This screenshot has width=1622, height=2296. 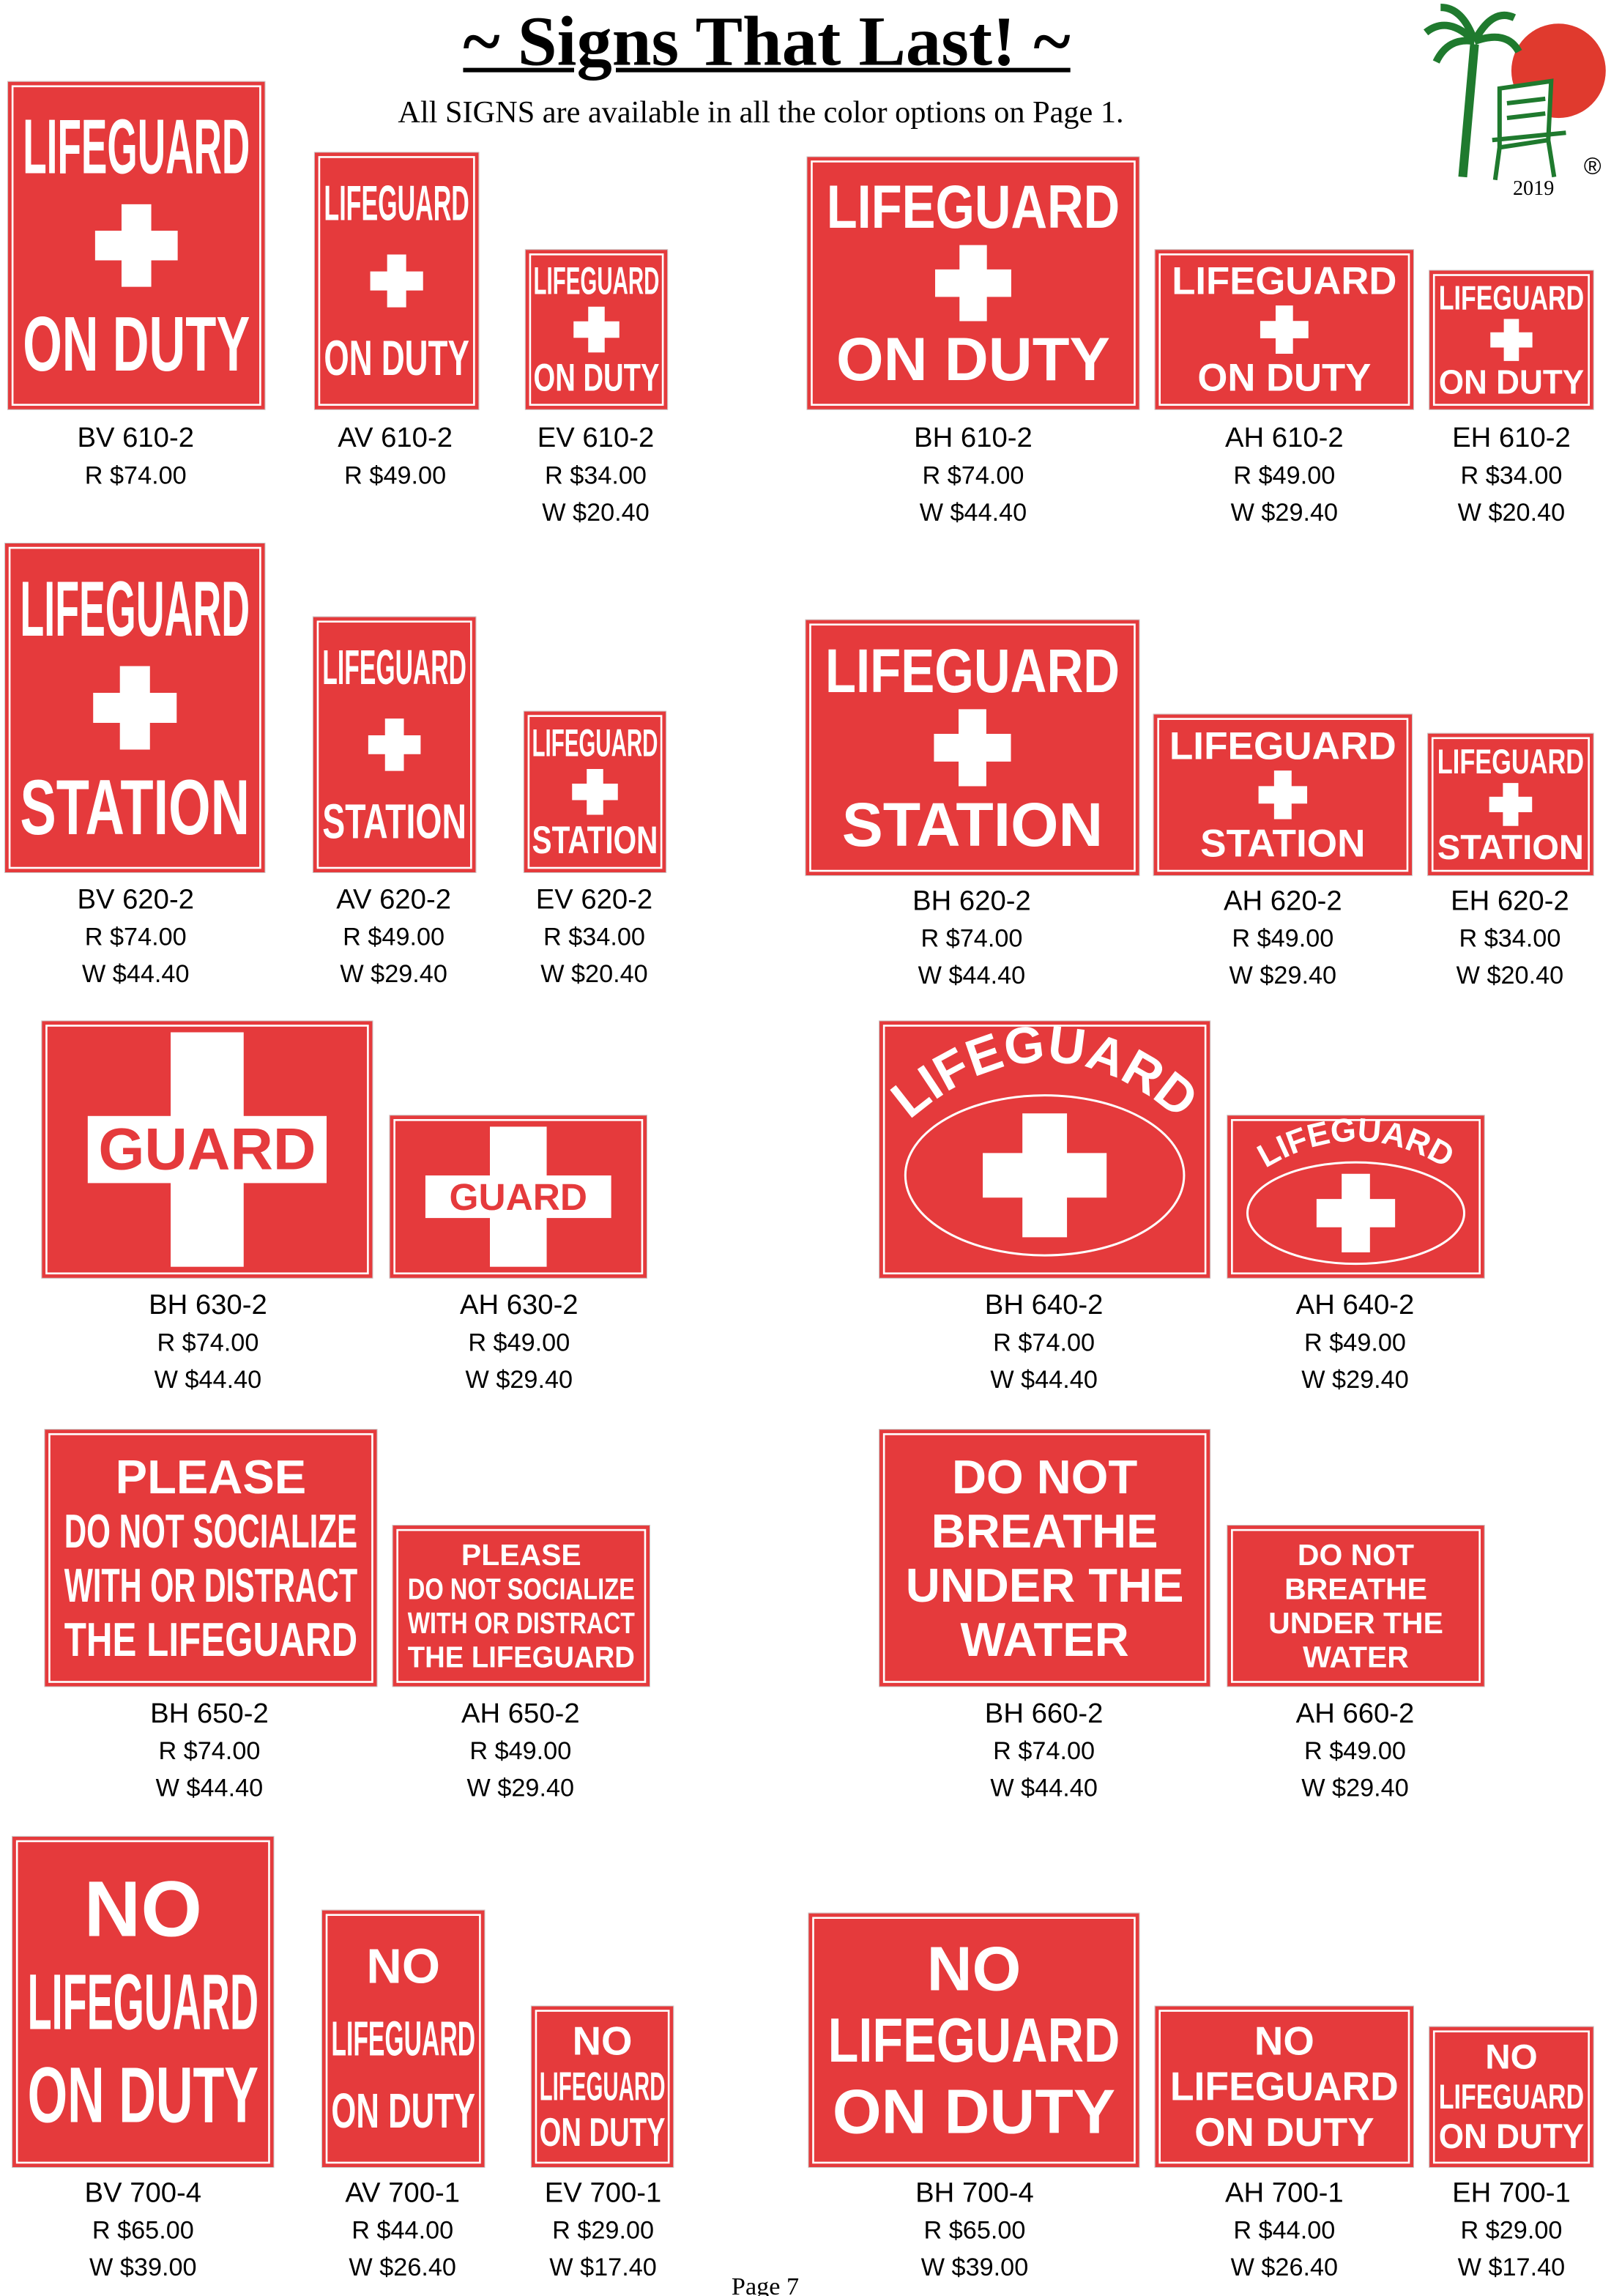 What do you see at coordinates (394, 900) in the screenshot?
I see `product-code: AV 620-2` at bounding box center [394, 900].